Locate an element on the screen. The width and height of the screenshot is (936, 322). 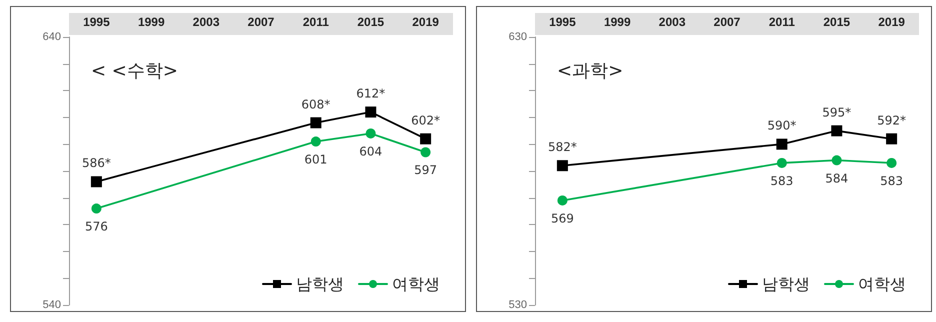
data-label: 608* is located at coordinates (315, 104).